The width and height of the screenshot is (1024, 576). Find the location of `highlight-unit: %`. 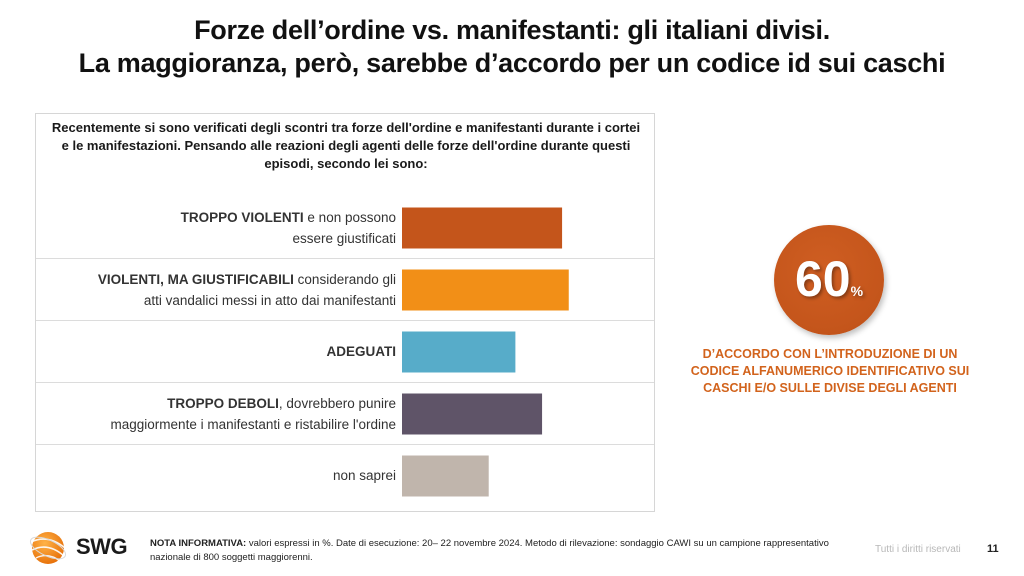

highlight-unit: % is located at coordinates (857, 291).